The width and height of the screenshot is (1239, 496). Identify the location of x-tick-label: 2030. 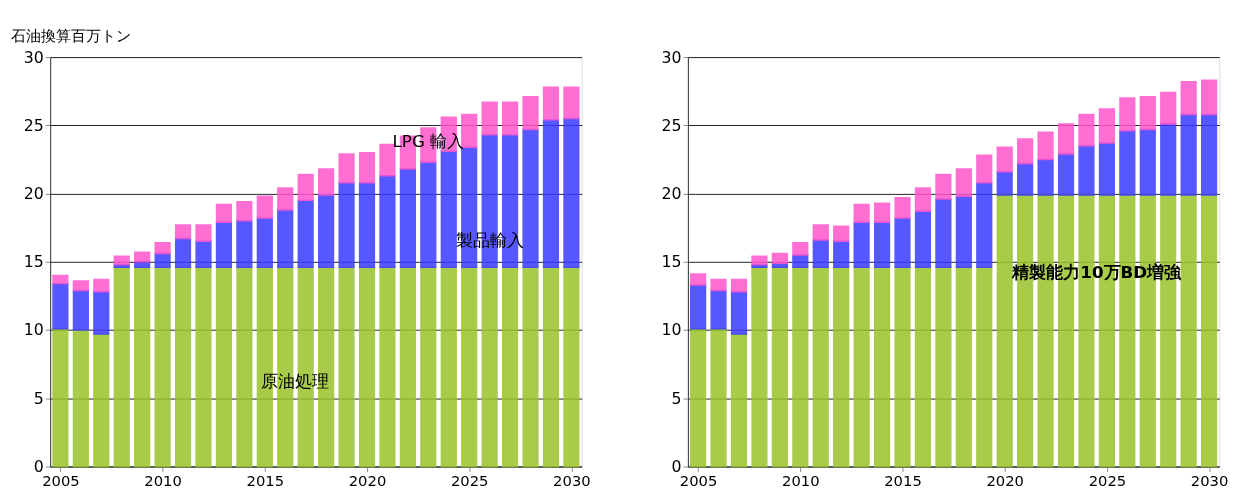
(1209, 480).